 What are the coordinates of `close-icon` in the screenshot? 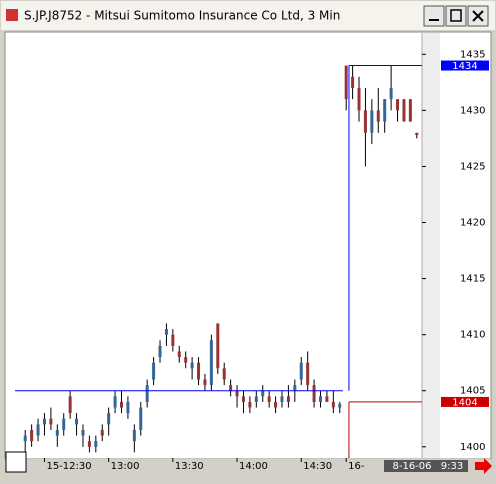 It's located at (478, 16).